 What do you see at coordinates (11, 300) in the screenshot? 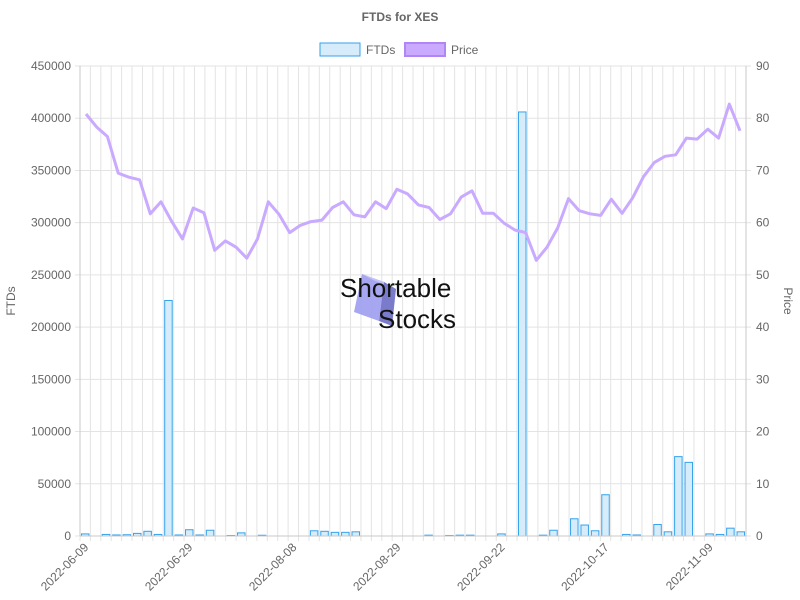
I see `y-axis-left-label: FTDs` at bounding box center [11, 300].